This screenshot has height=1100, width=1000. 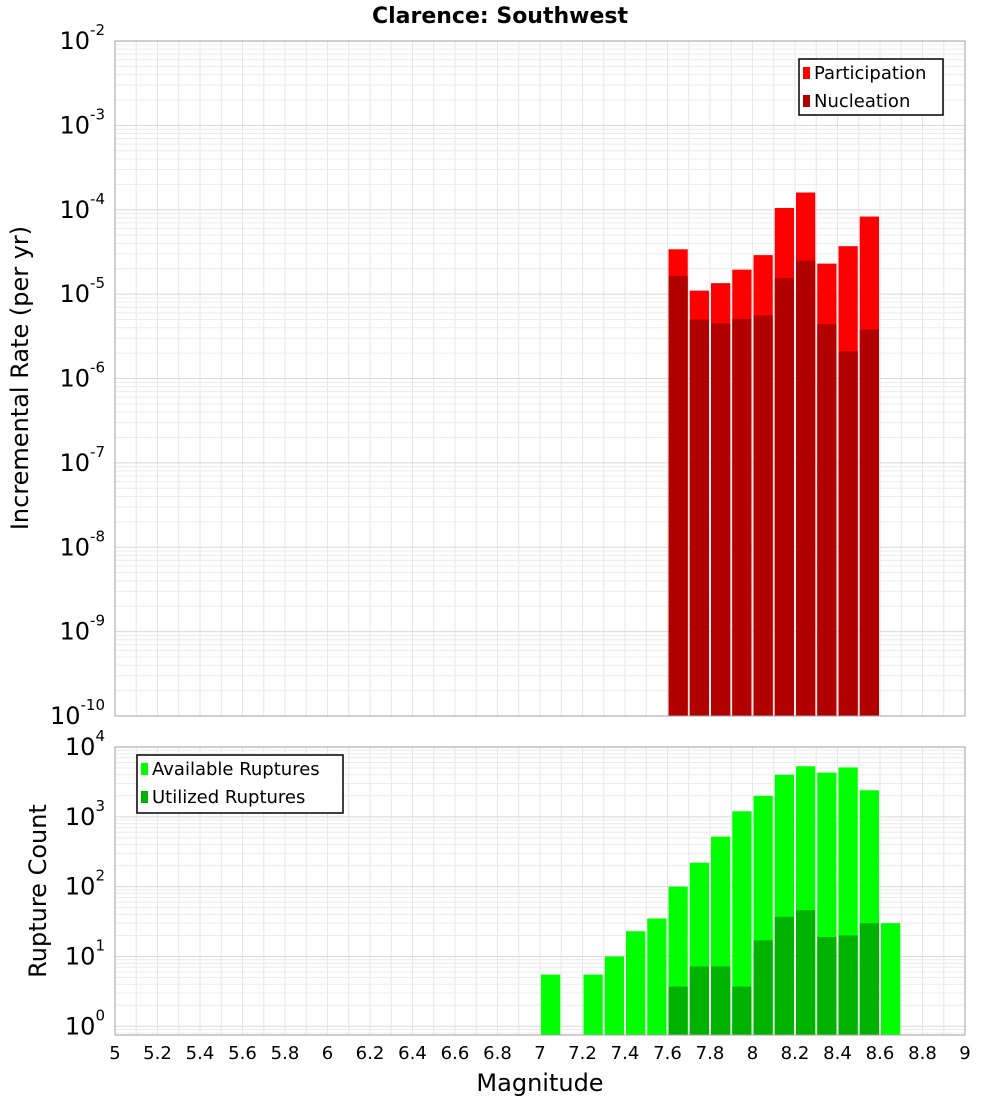 I want to click on x-tick-label: 8.6, so click(x=880, y=1053).